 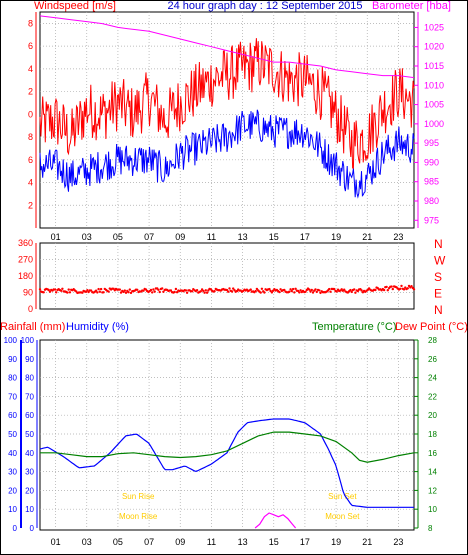 I want to click on x-tick-label: 23, so click(x=398, y=542).